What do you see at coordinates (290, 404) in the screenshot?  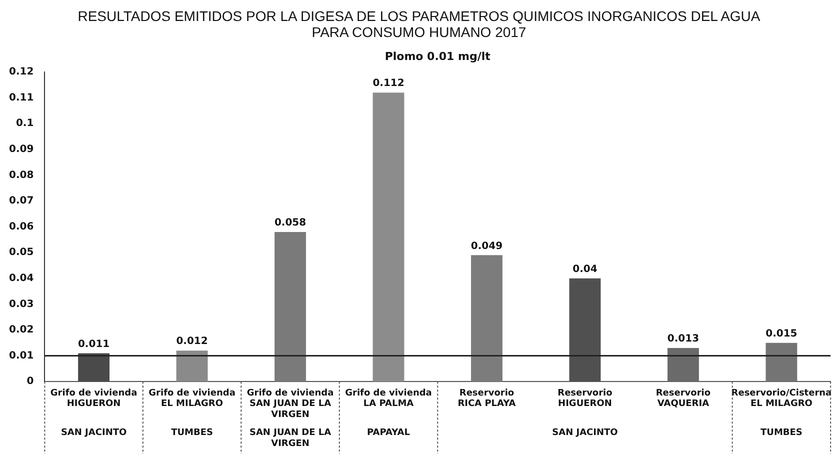 I see `x-tick-label: Grifo de vivienda SAN JUAN DE LA VIRGEN` at bounding box center [290, 404].